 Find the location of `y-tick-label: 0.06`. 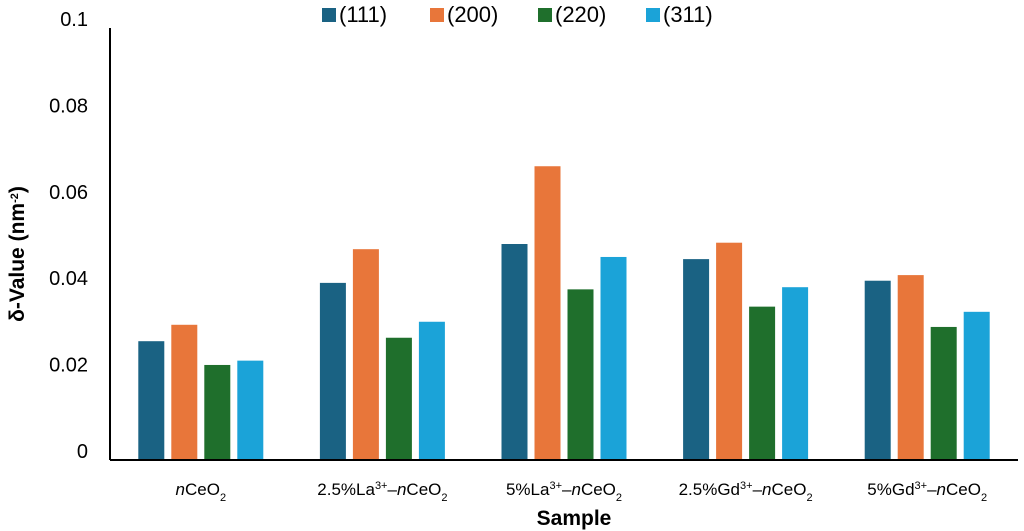

y-tick-label: 0.06 is located at coordinates (68, 193).